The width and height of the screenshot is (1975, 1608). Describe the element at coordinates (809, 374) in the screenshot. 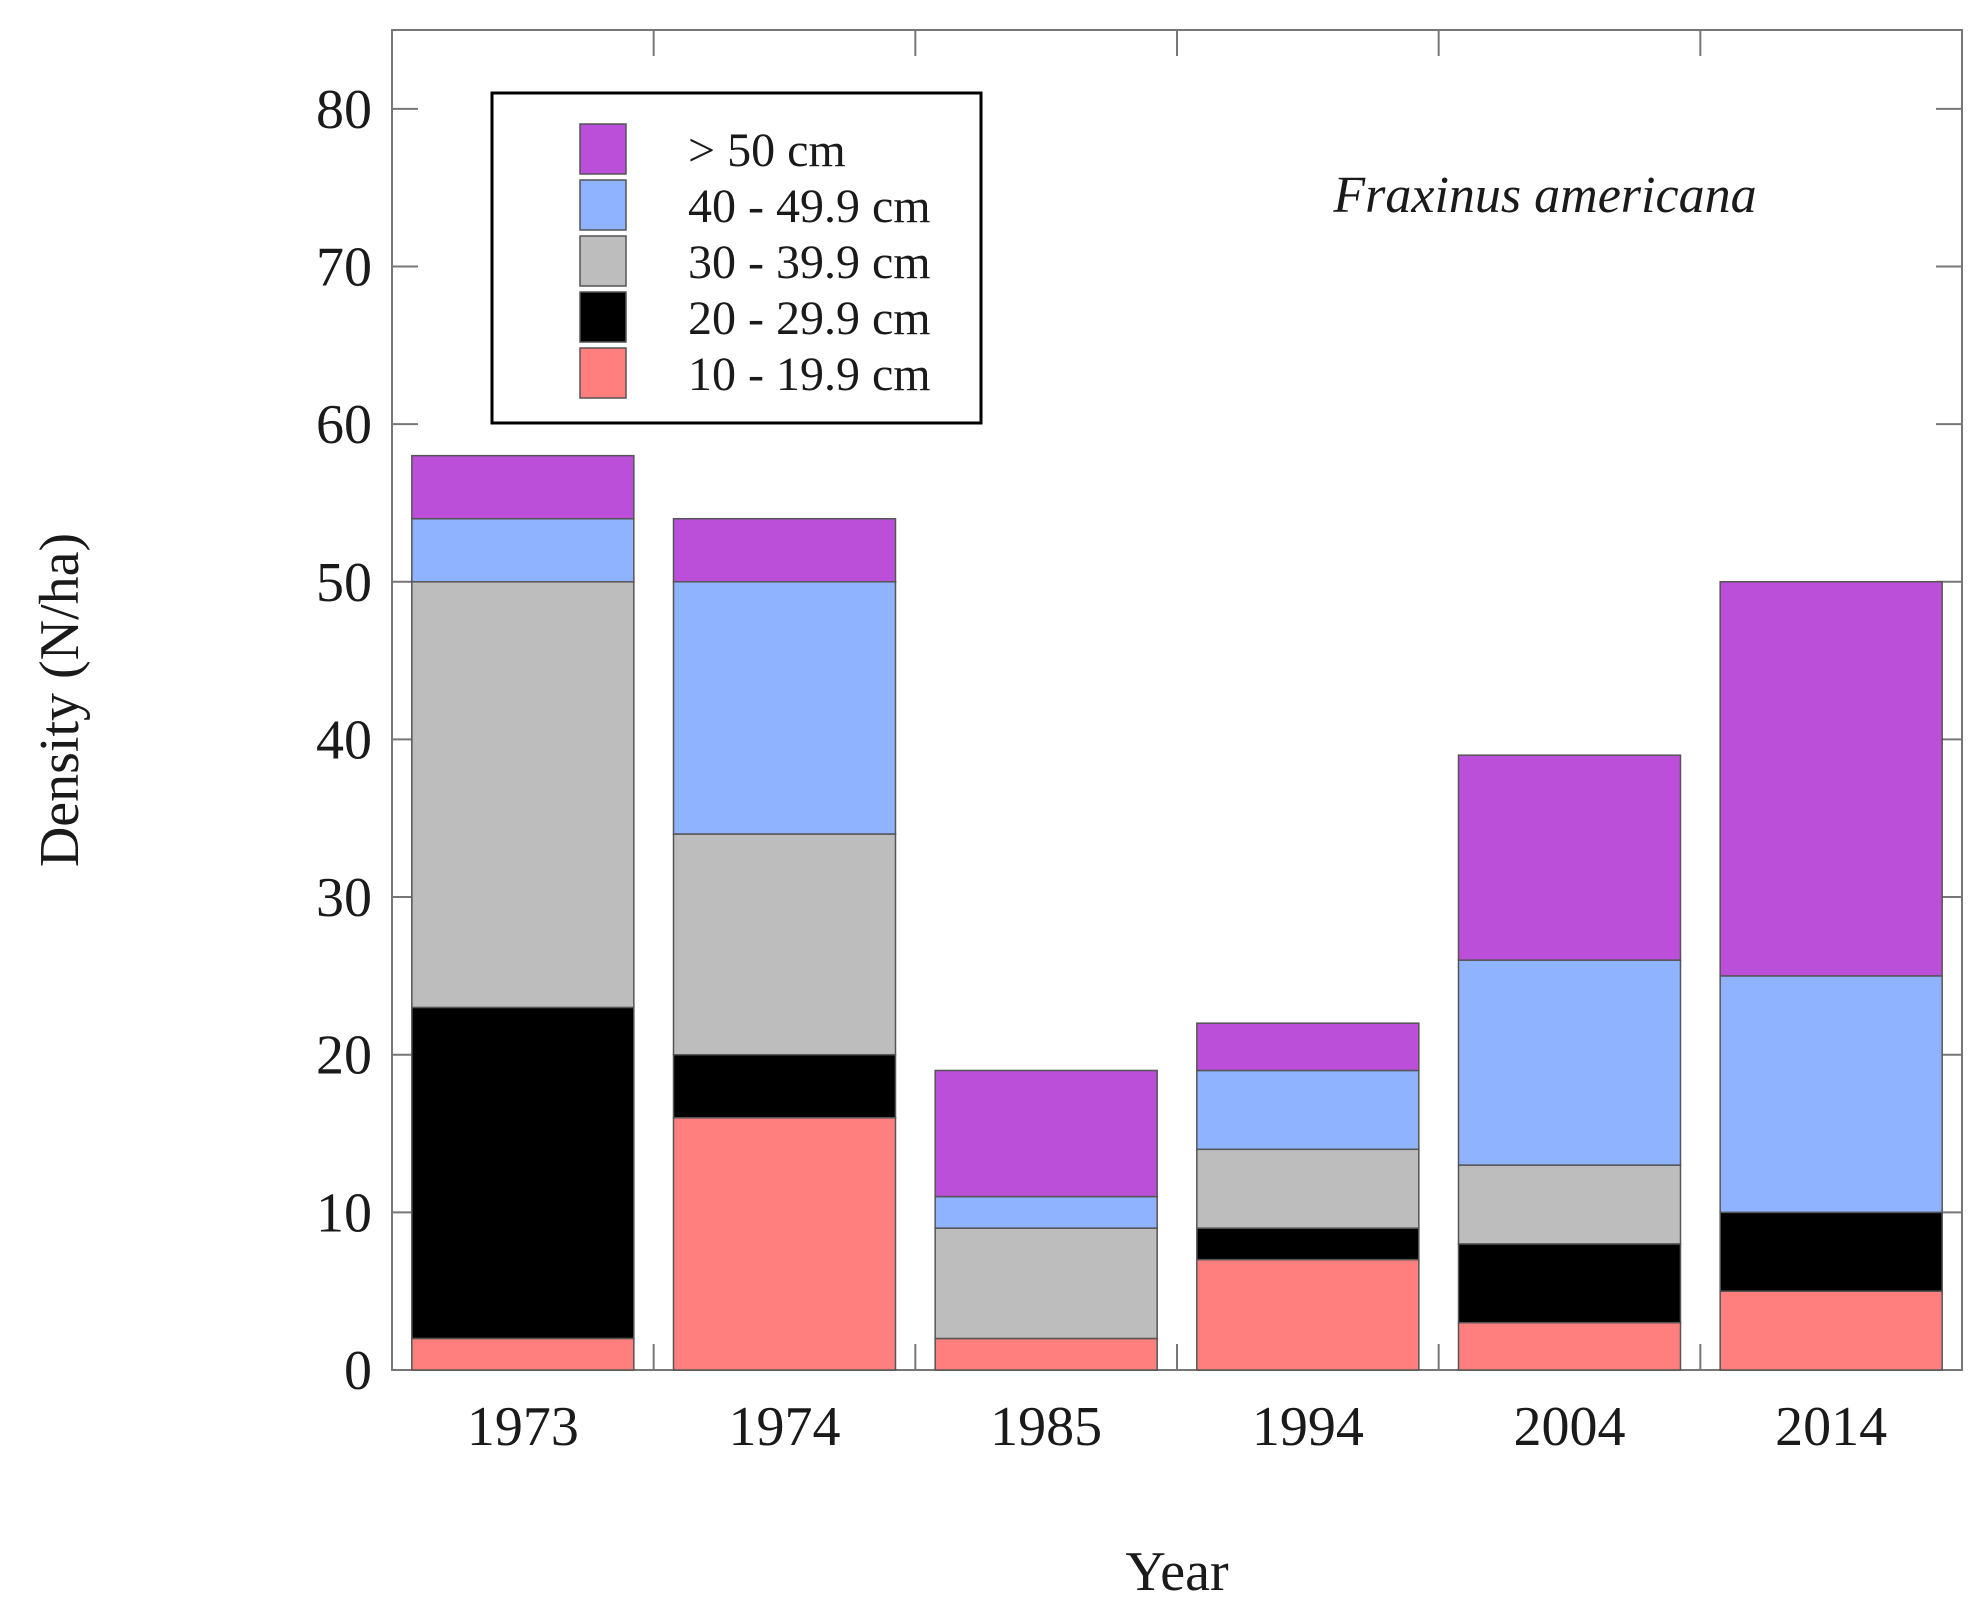

I see `legend-label: 10 - 19.9 cm` at that location.